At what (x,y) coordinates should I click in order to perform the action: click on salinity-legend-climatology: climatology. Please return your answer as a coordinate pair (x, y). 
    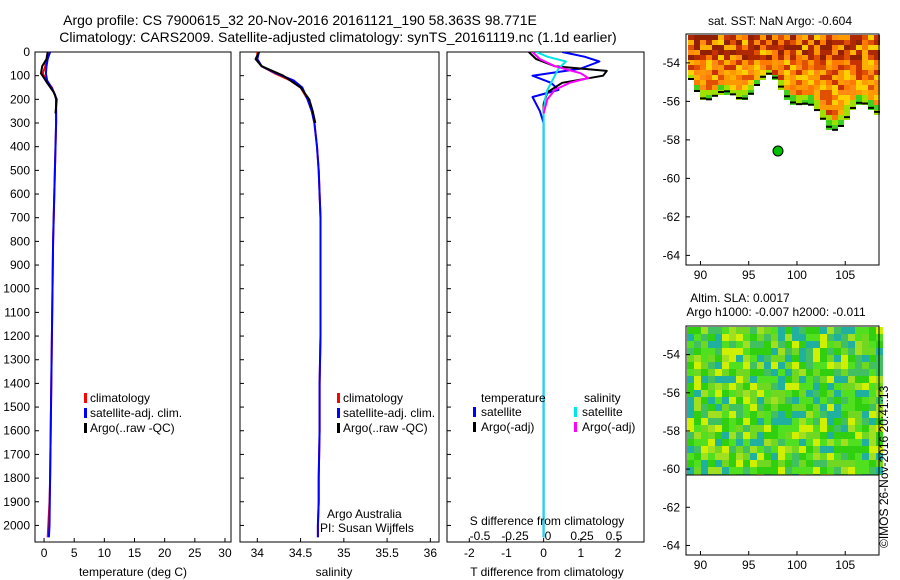
    Looking at the image, I should click on (373, 398).